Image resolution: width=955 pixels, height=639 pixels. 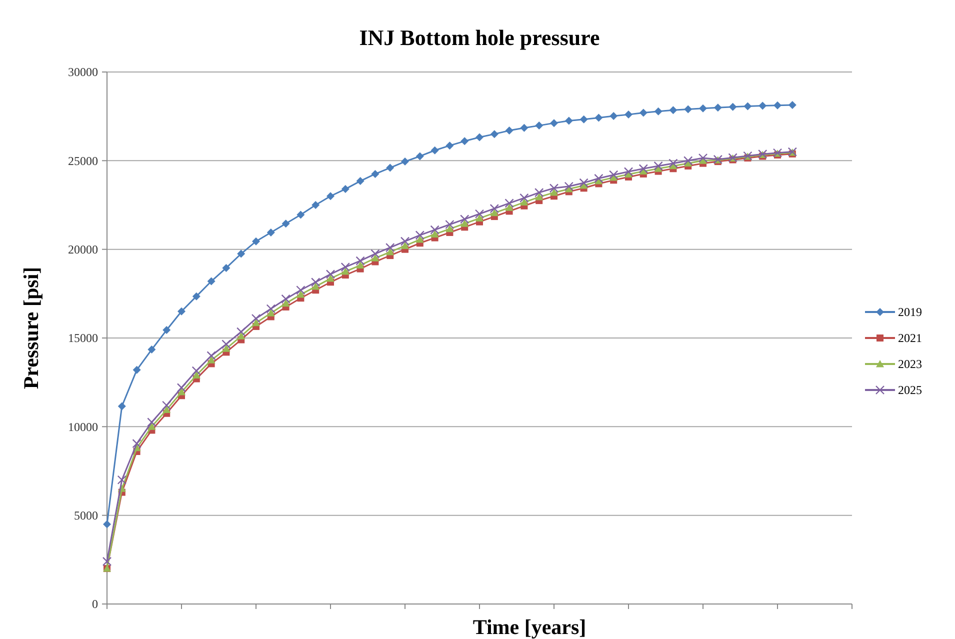 What do you see at coordinates (83, 161) in the screenshot?
I see `y-tick-label: 25000` at bounding box center [83, 161].